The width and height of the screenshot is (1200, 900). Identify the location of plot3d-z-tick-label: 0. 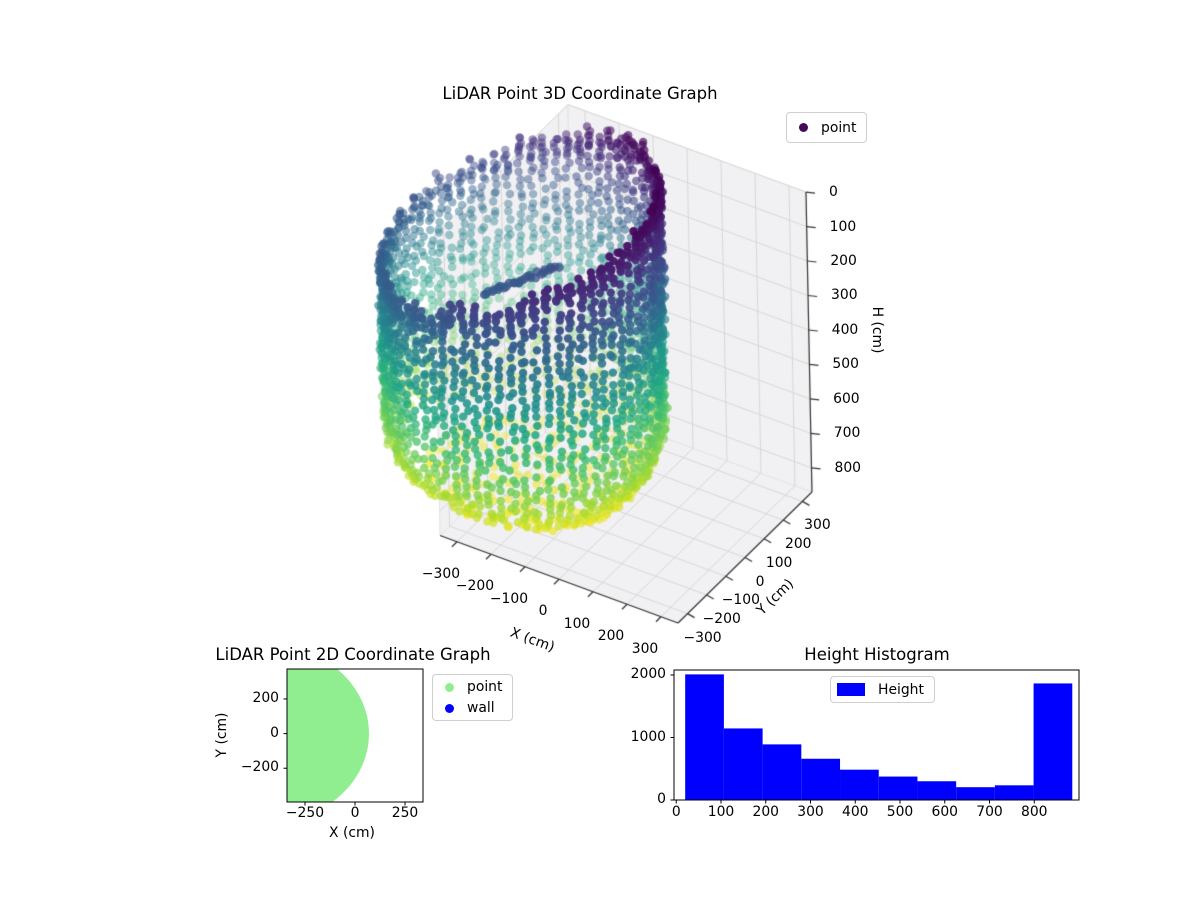
(833, 192).